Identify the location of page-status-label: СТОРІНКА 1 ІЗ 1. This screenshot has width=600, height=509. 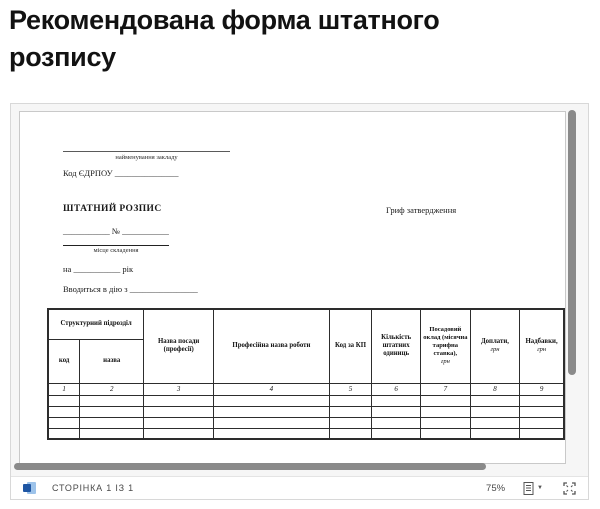
(93, 488).